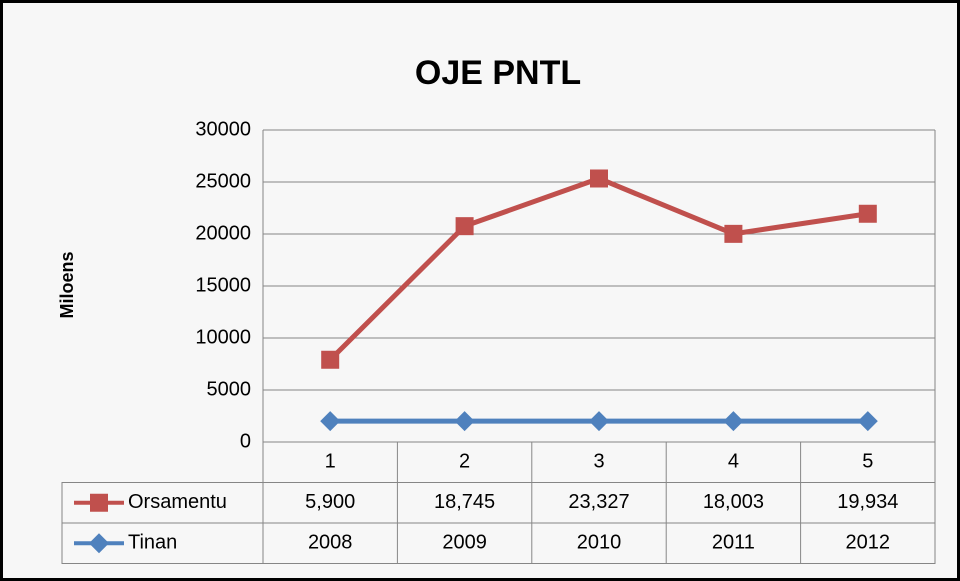  Describe the element at coordinates (868, 543) in the screenshot. I see `table-value: 2012` at that location.